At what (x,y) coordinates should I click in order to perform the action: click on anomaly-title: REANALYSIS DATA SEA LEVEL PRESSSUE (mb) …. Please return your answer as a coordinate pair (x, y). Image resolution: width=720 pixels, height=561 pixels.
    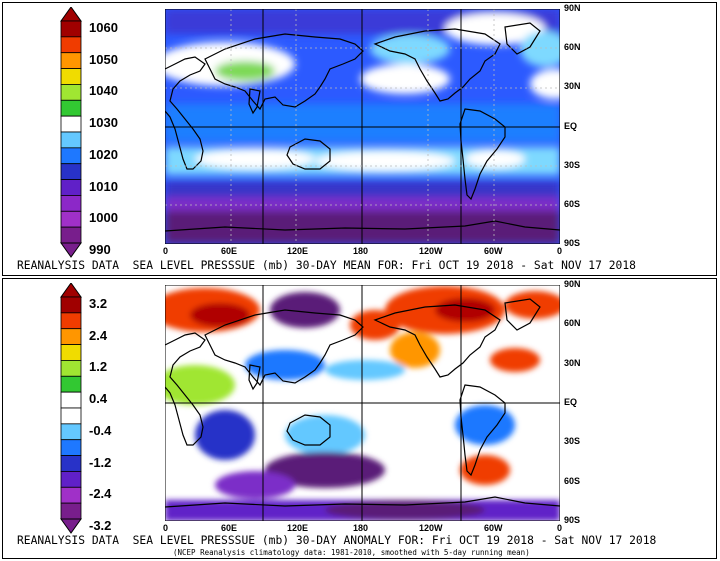
    Looking at the image, I should click on (337, 540).